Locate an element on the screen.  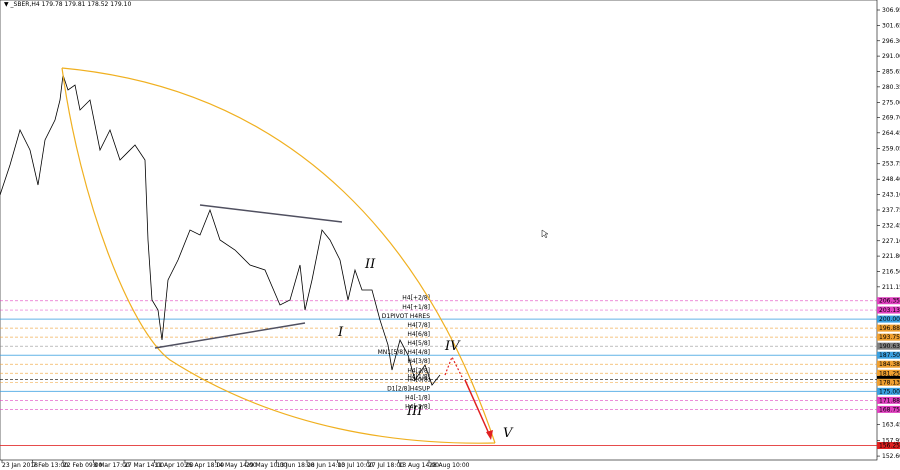
price-label: 296.30 is located at coordinates (891, 41).